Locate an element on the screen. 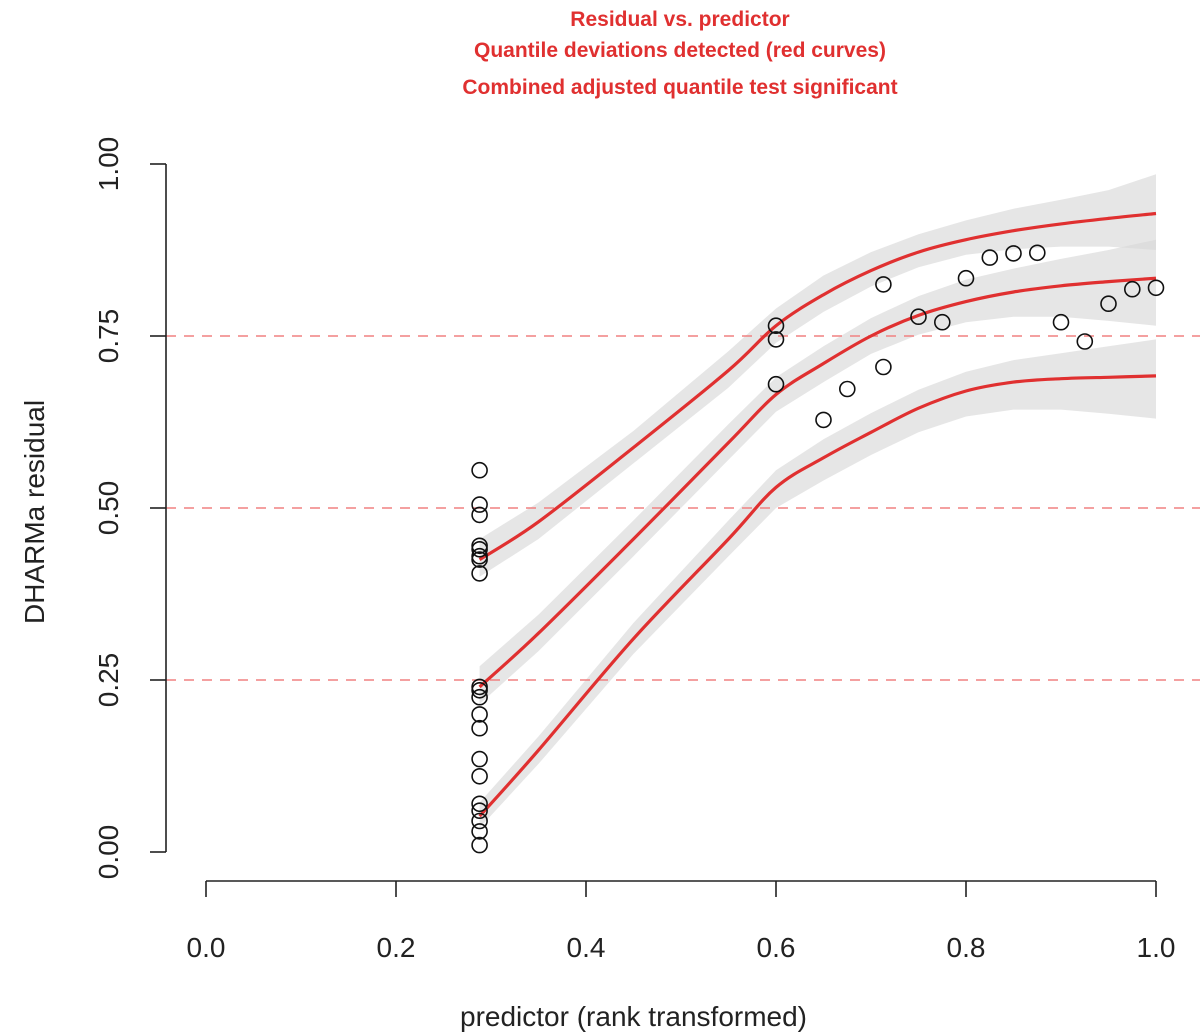 This screenshot has width=1200, height=1036. x-axis-title: predictor (rank transformed) is located at coordinates (633, 1016).